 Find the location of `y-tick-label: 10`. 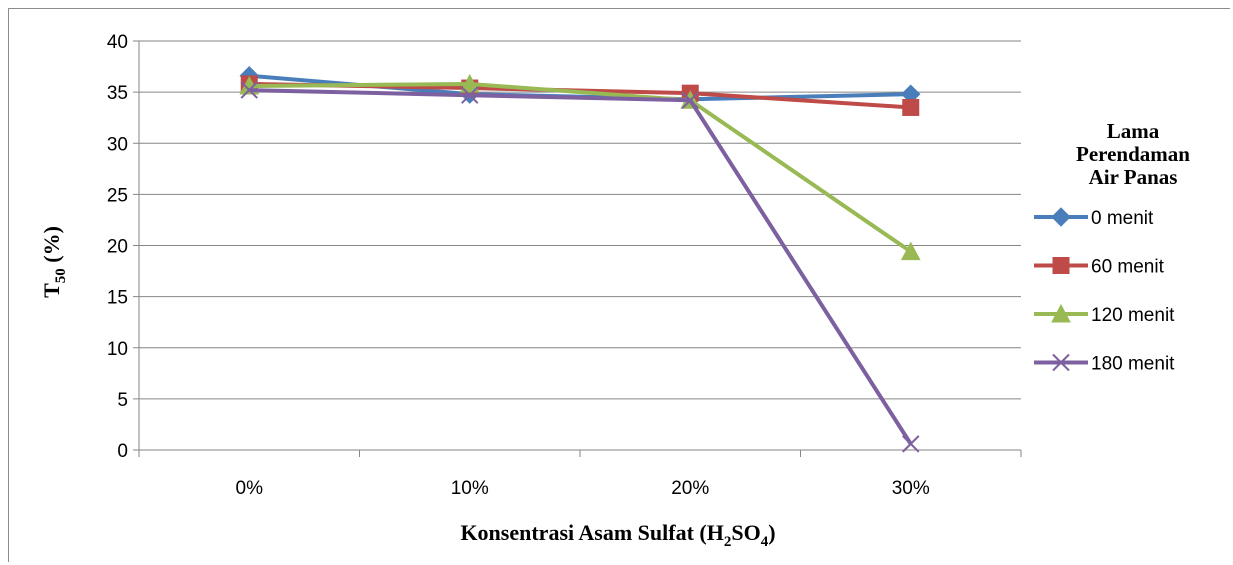

y-tick-label: 10 is located at coordinates (117, 349).